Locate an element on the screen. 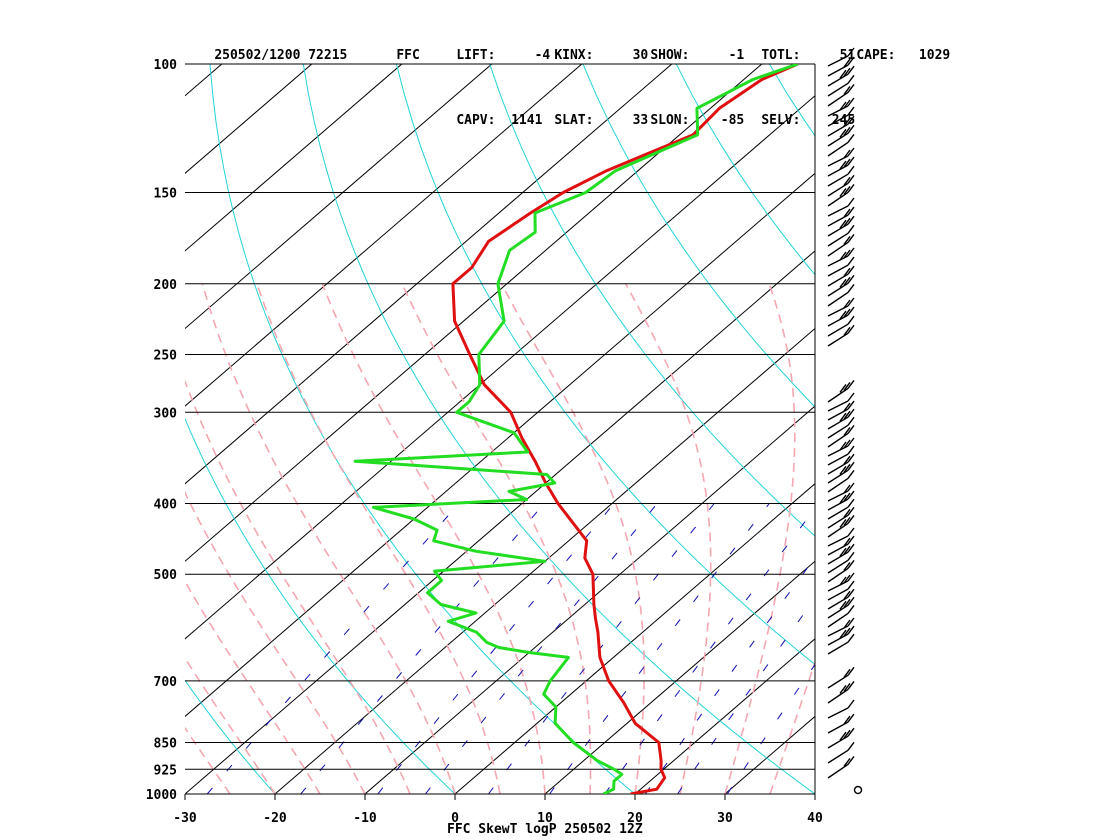 This screenshot has height=840, width=1120. pressure-tick-label: 1000 is located at coordinates (161, 795).